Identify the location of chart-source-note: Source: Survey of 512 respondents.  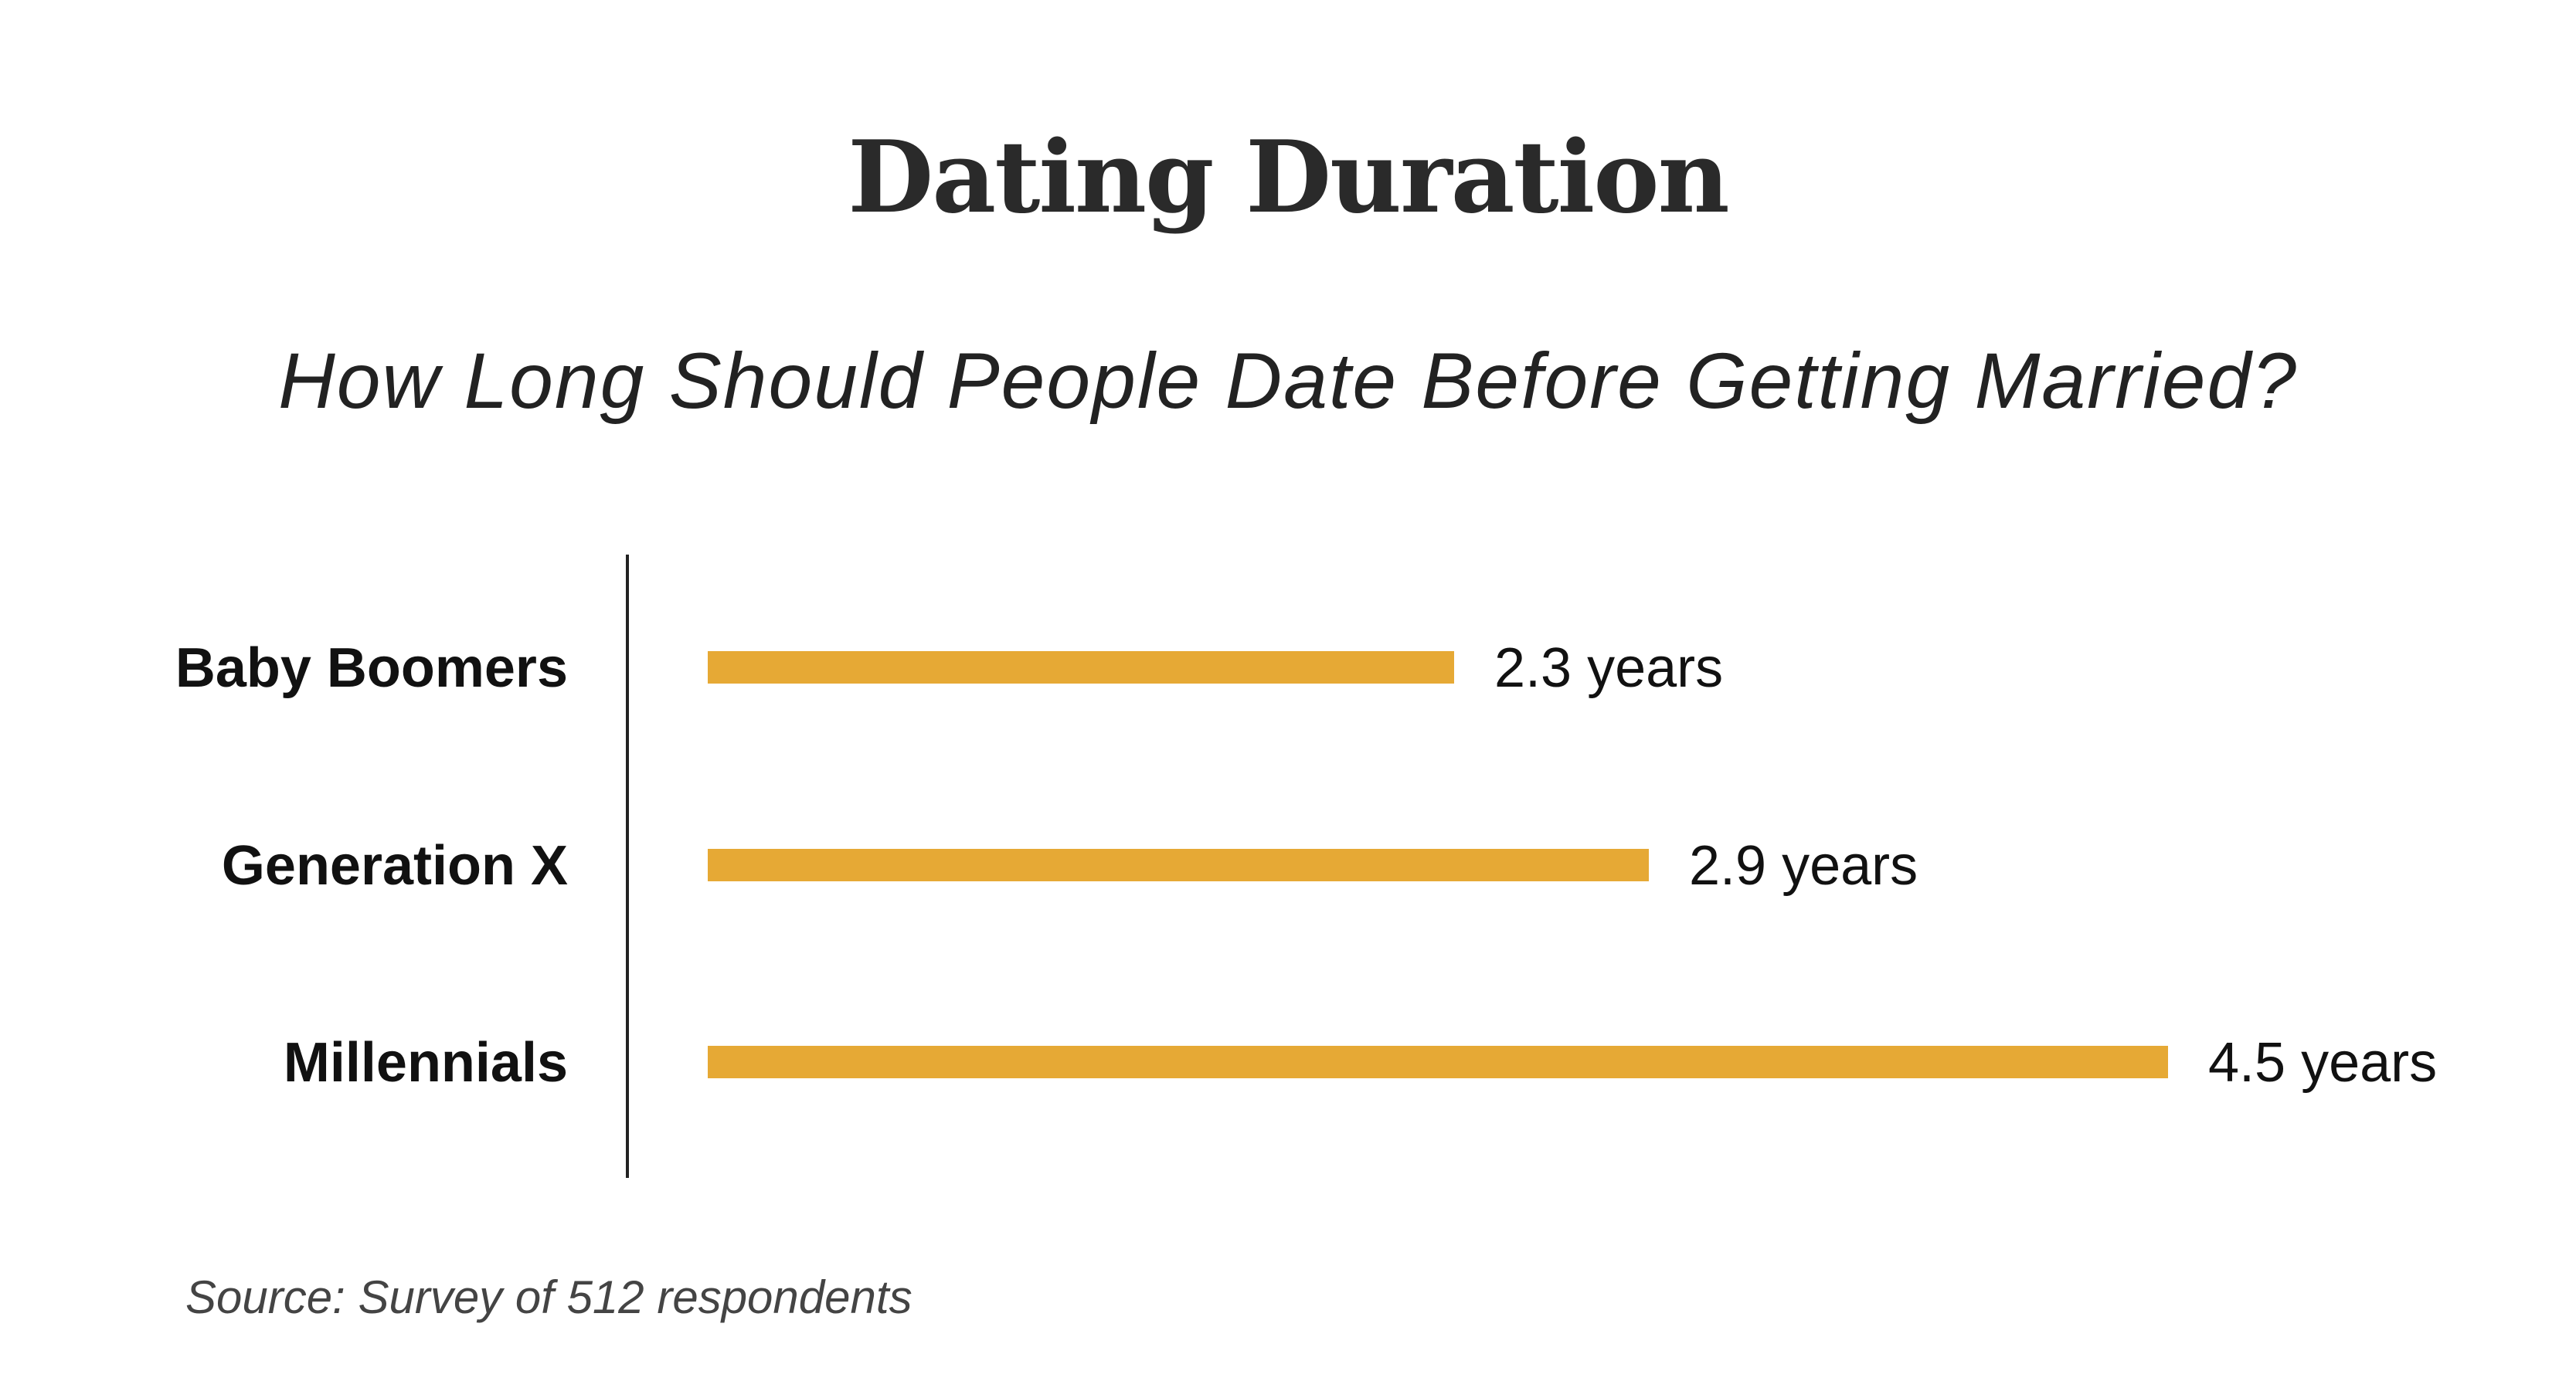
(548, 1297).